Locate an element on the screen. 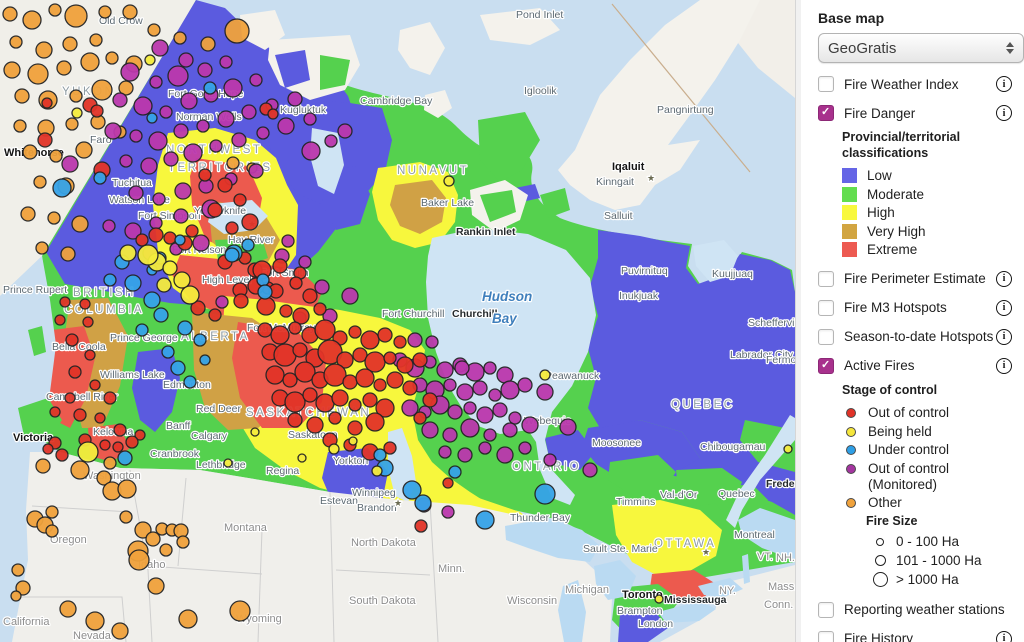 The width and height of the screenshot is (1024, 642). reporting-stations-checkbox is located at coordinates (826, 609).